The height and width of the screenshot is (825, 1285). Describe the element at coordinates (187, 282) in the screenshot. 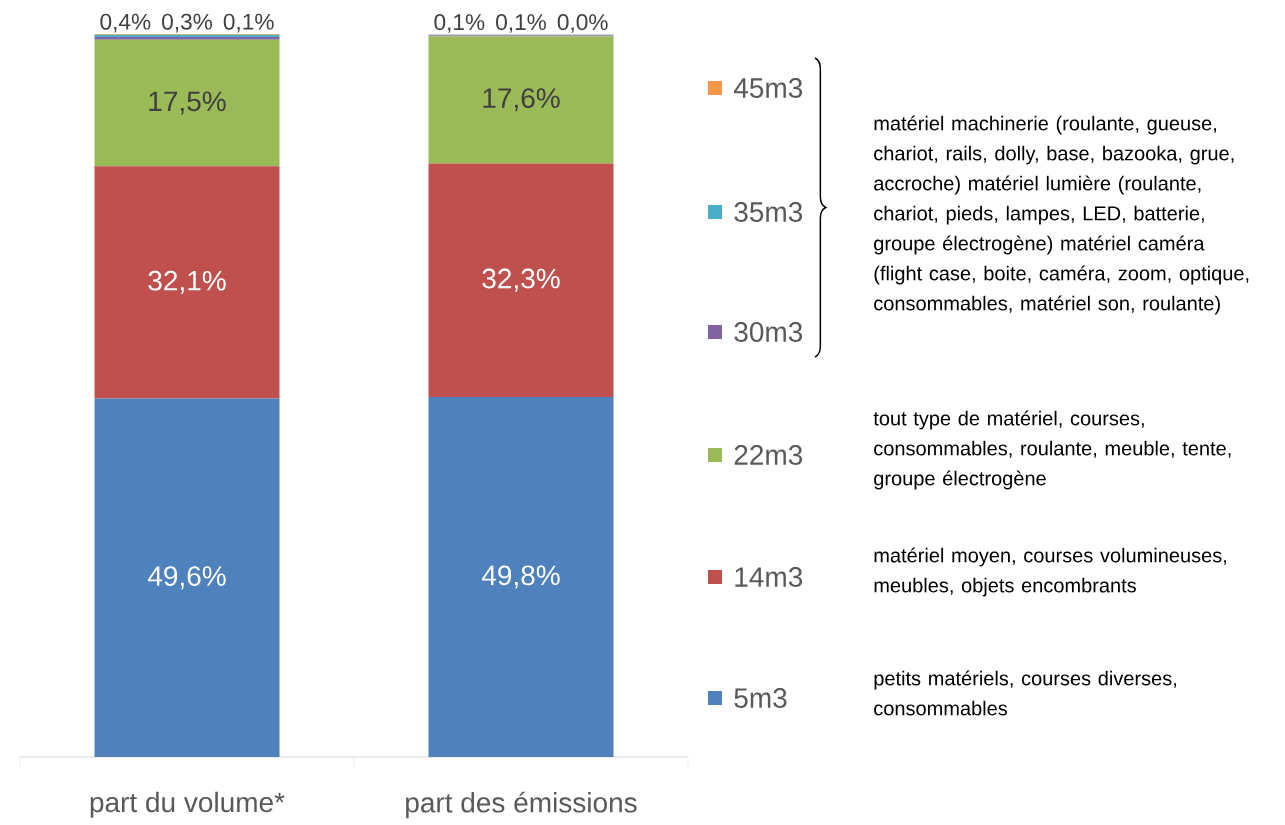

I see `data-label: 32,1%` at that location.